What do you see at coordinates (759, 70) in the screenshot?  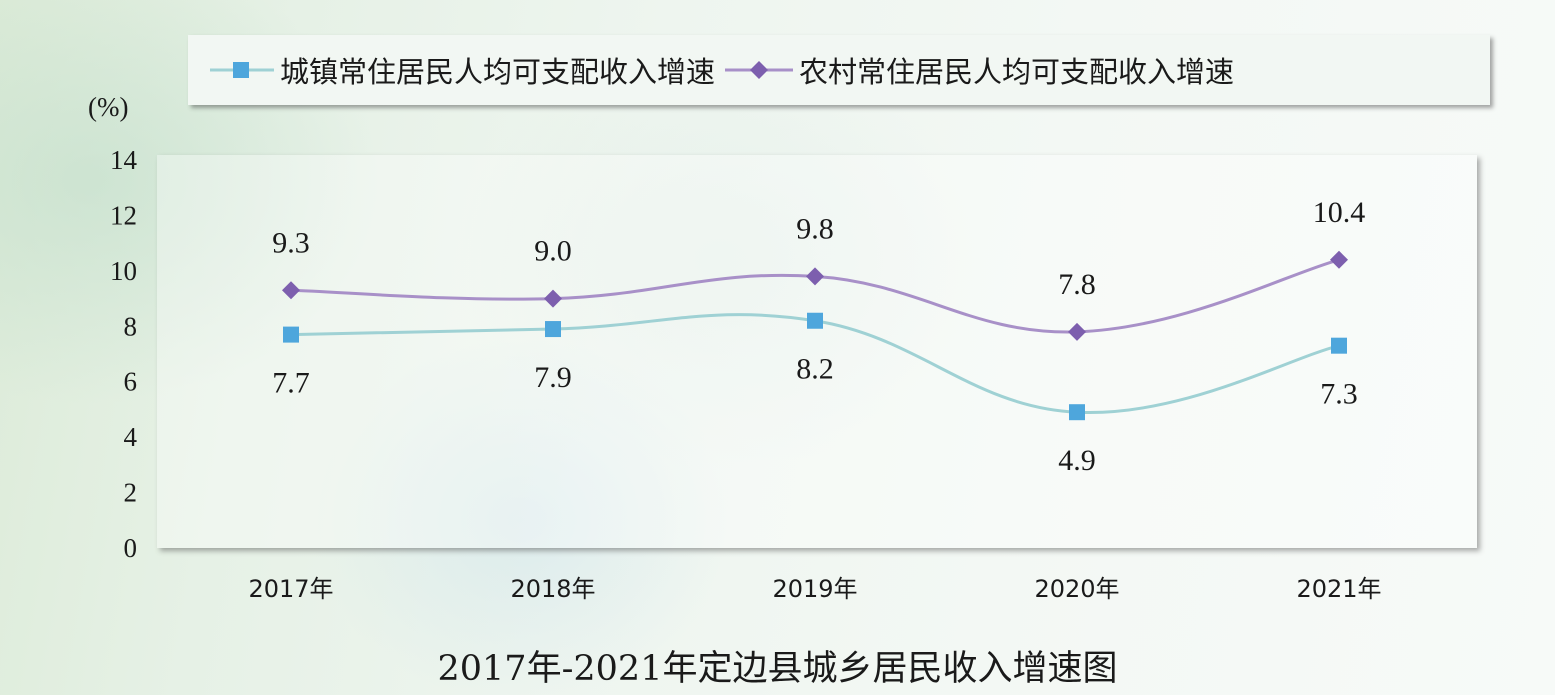 I see `legend-rural-marker` at bounding box center [759, 70].